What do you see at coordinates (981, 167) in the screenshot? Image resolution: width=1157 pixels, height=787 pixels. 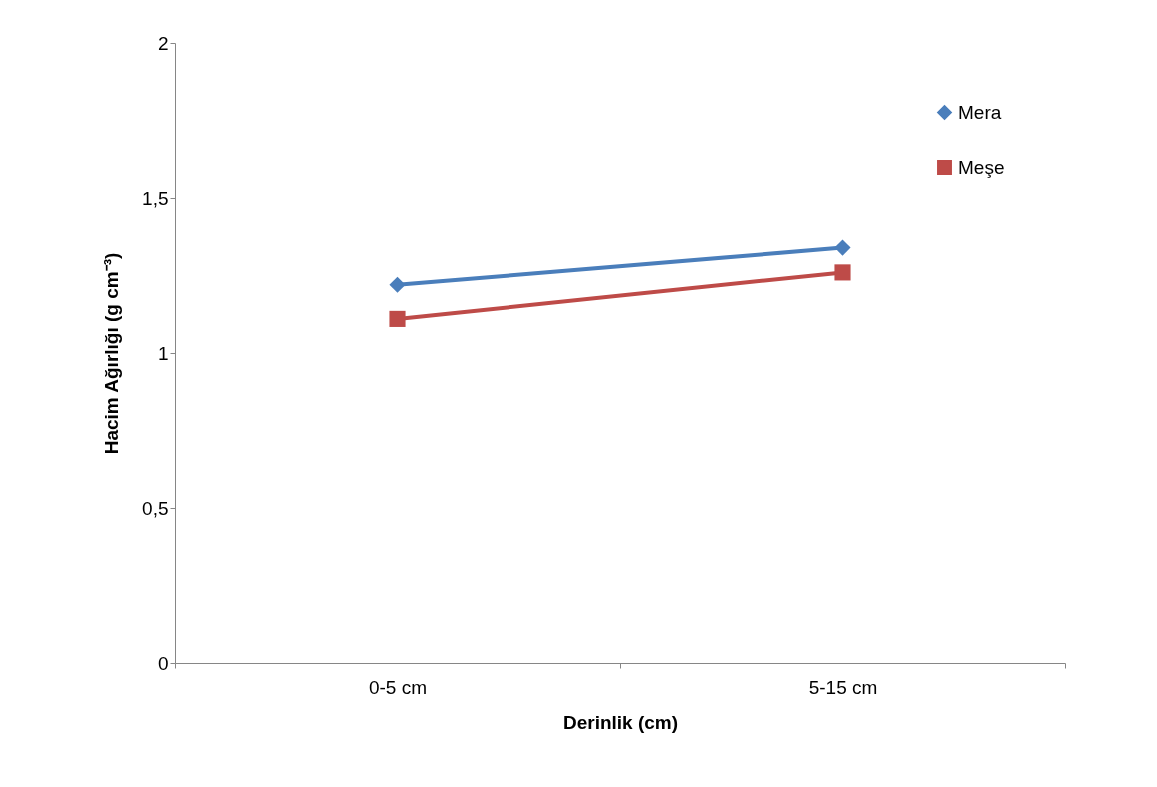 I see `legend-label: Meşe` at bounding box center [981, 167].